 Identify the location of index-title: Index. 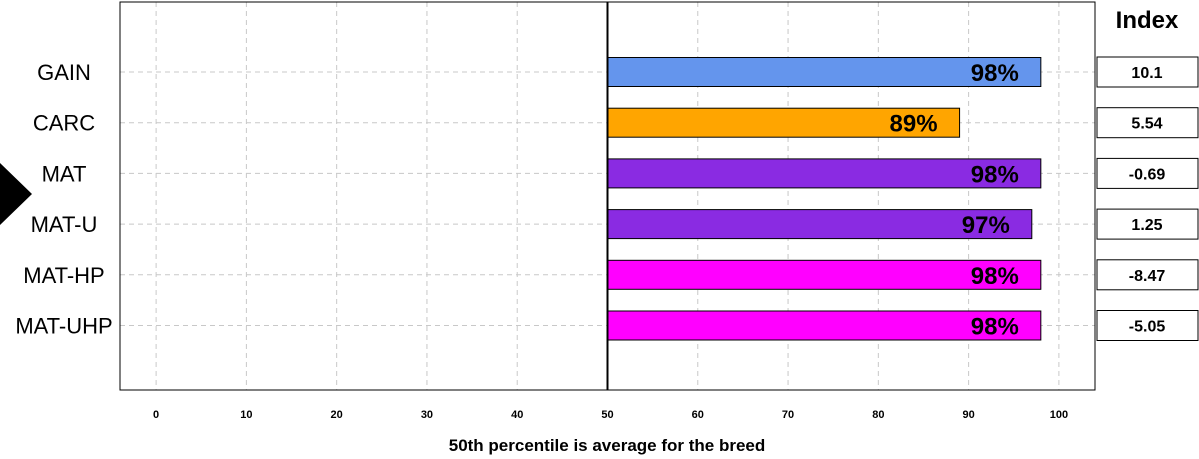
(1147, 20).